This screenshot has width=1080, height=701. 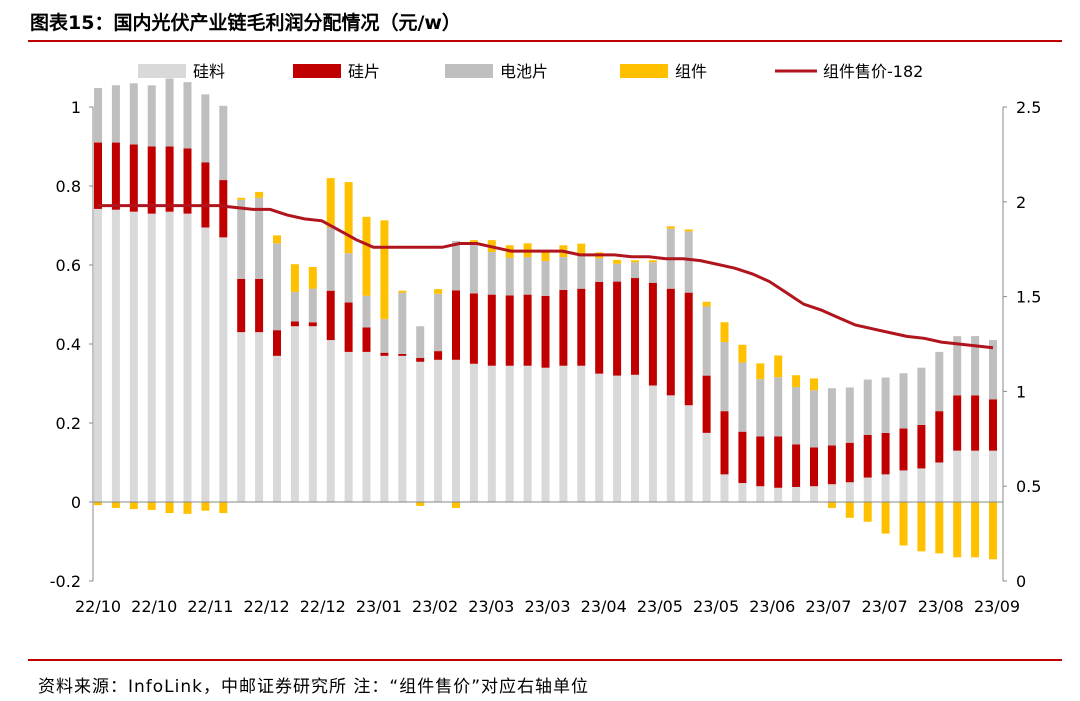 I want to click on right-tick-label: 1.5, so click(x=1028, y=297).